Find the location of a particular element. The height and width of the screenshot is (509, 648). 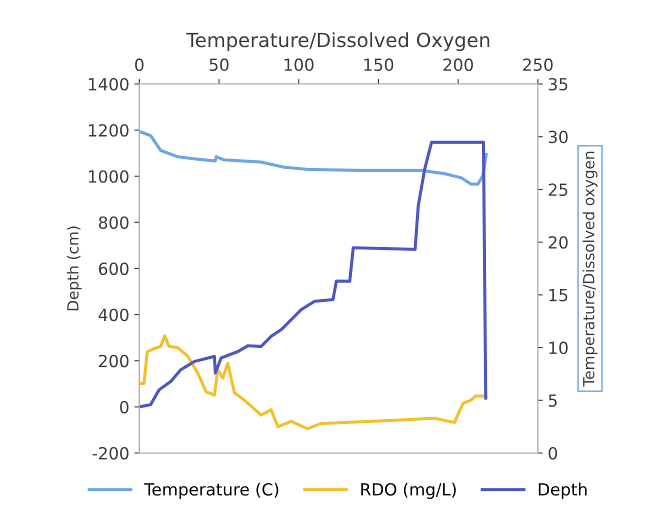

x-tick-label: 50 is located at coordinates (219, 65).